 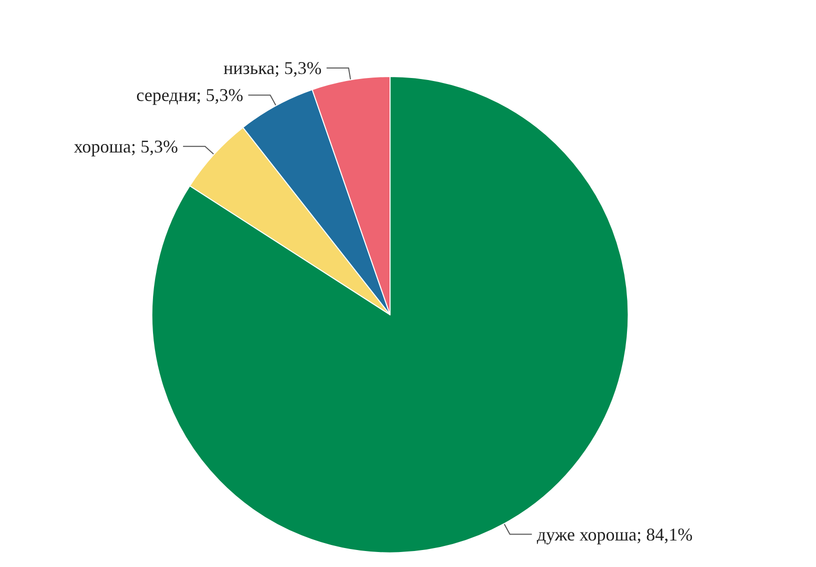 I want to click on slice-label: середня; 5,3%, so click(x=190, y=95).